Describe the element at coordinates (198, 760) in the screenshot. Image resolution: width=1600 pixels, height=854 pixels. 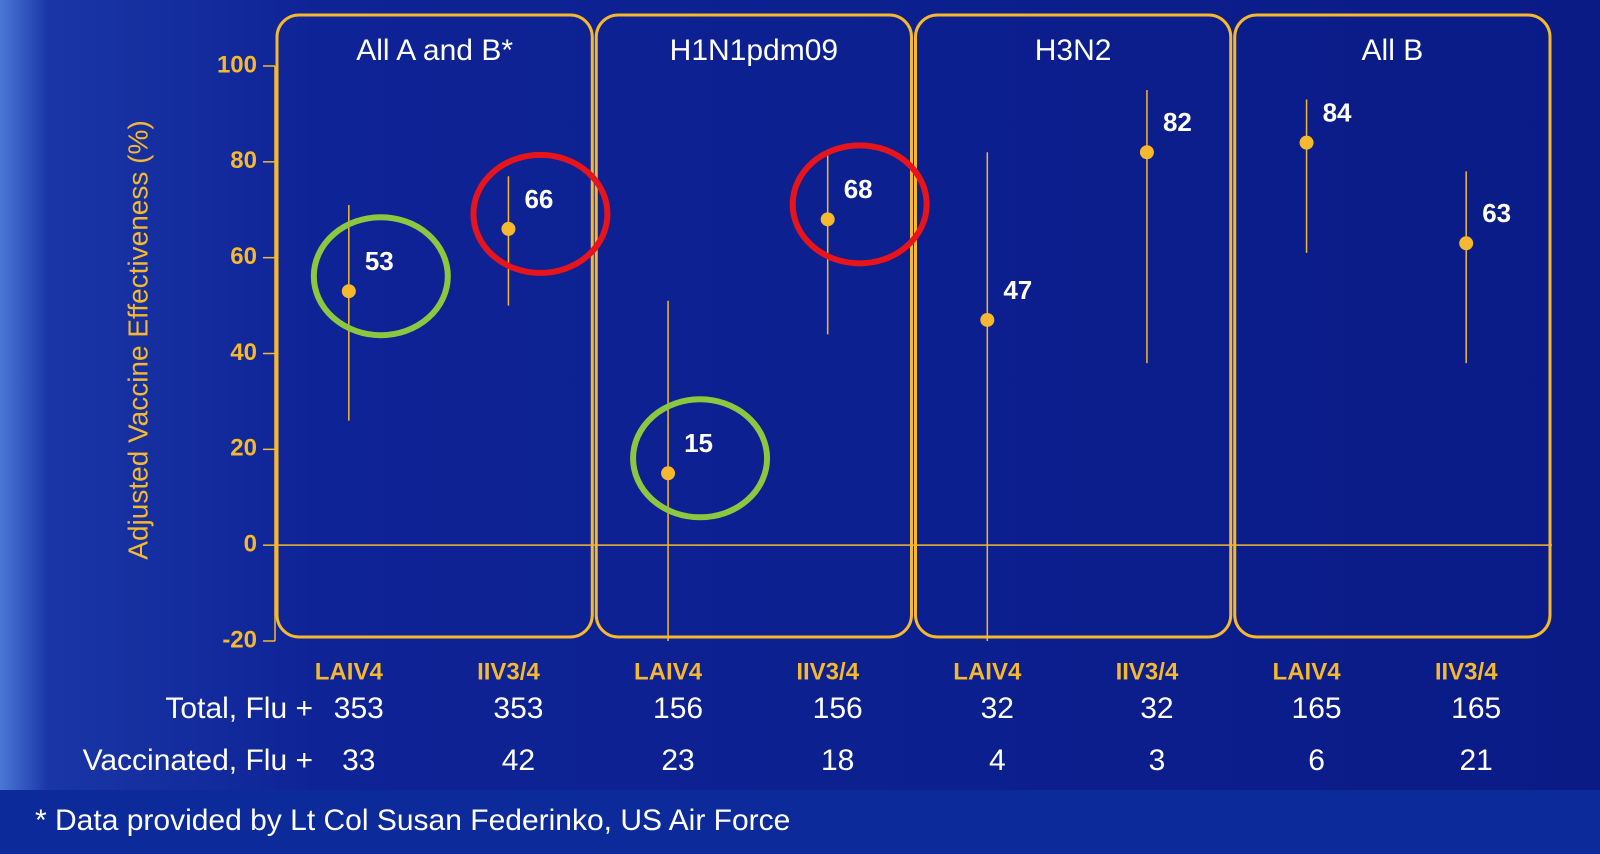
I see `table-row-label: Vaccinated, Flu +` at that location.